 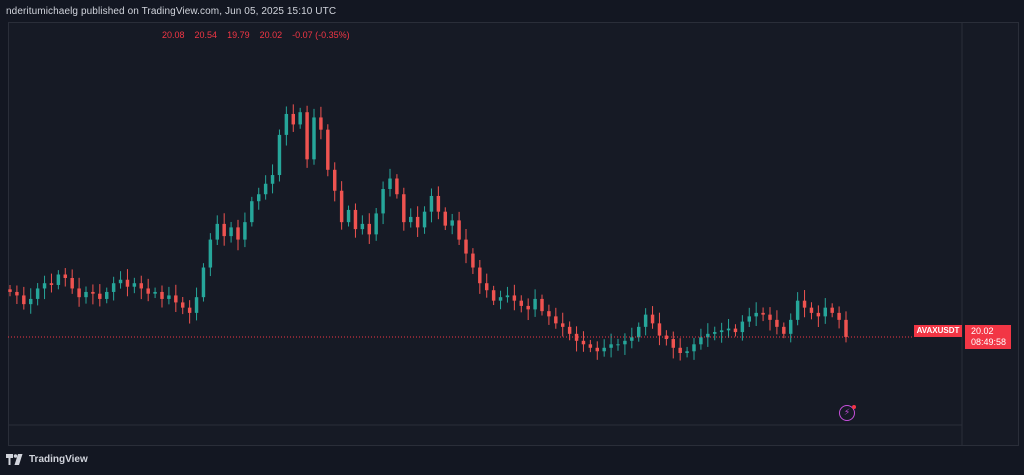 What do you see at coordinates (847, 413) in the screenshot?
I see `lightning-bolt-icon: ⚡` at bounding box center [847, 413].